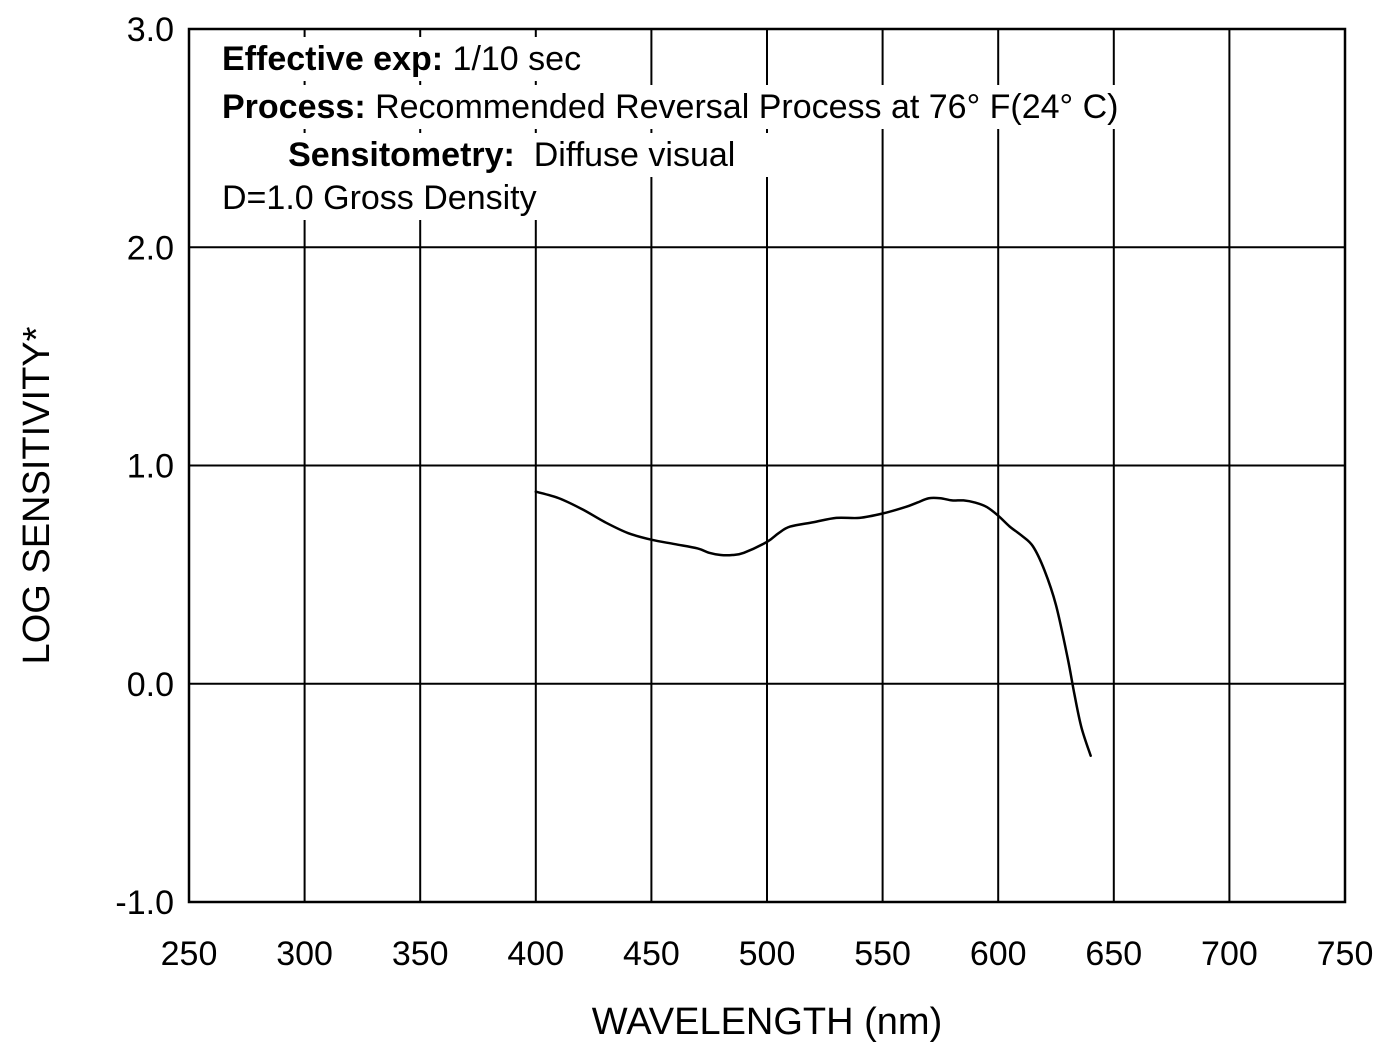  Describe the element at coordinates (1229, 954) in the screenshot. I see `x-tick-label: 700` at that location.